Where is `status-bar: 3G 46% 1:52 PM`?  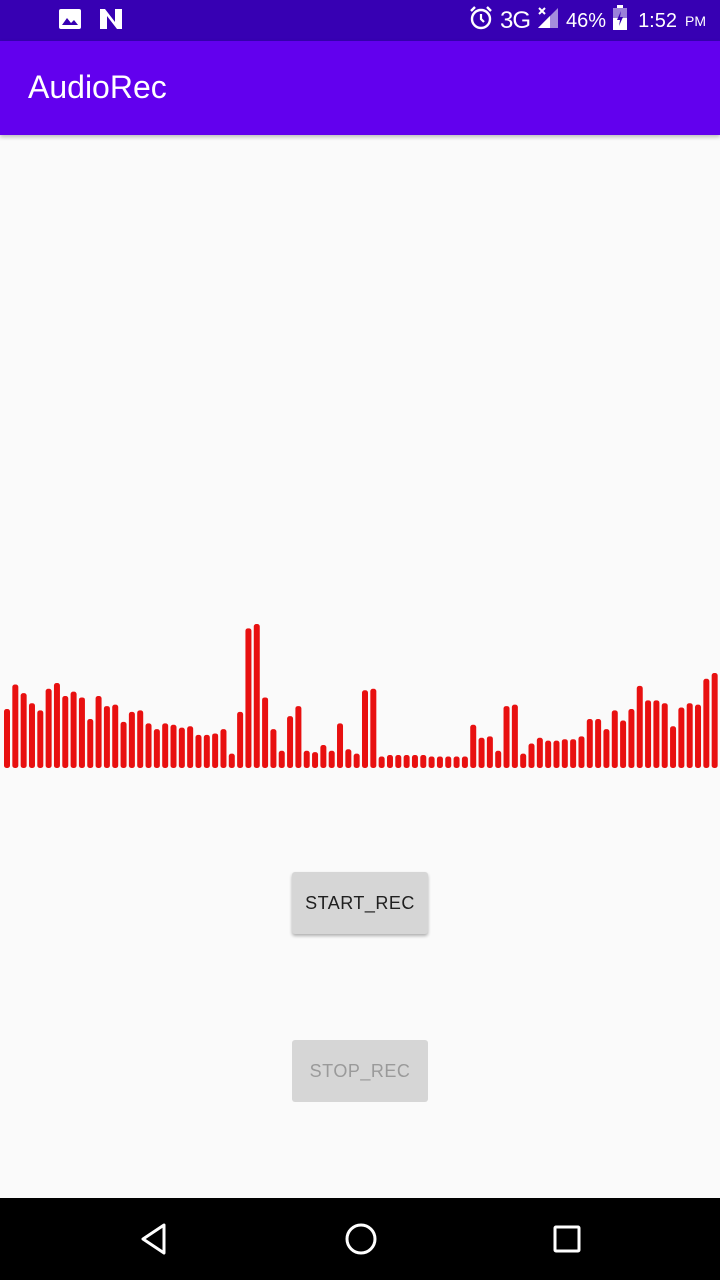 status-bar: 3G 46% 1:52 PM is located at coordinates (360, 20).